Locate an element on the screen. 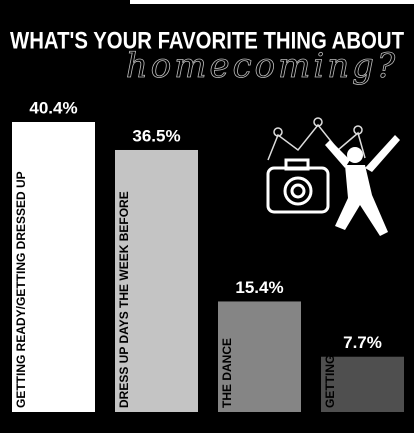 Image resolution: width=414 pixels, height=433 pixels. value-label: 40.4% is located at coordinates (53, 107).